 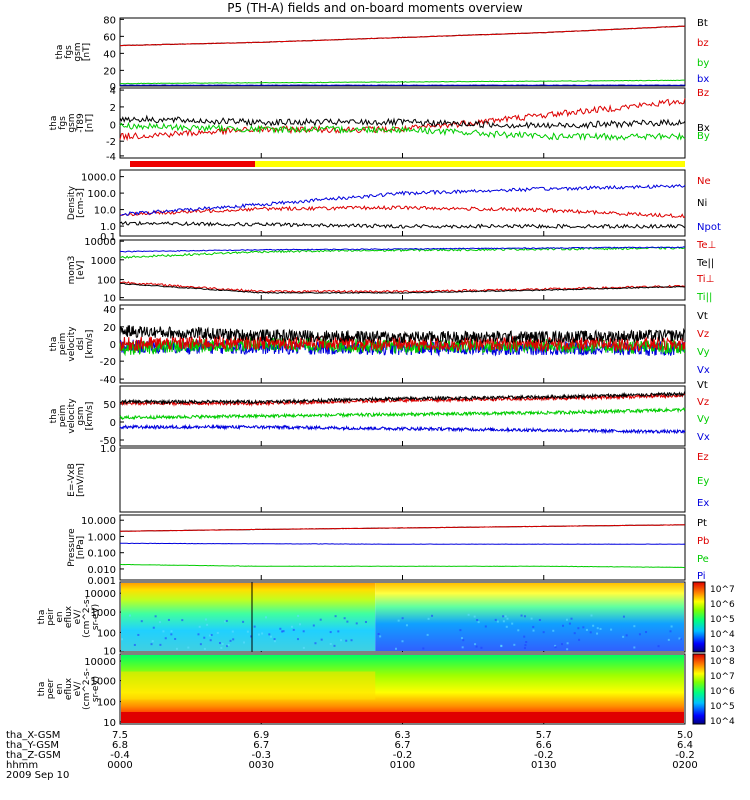 What do you see at coordinates (63, 344) in the screenshot?
I see `ylabel-line: peim` at bounding box center [63, 344].